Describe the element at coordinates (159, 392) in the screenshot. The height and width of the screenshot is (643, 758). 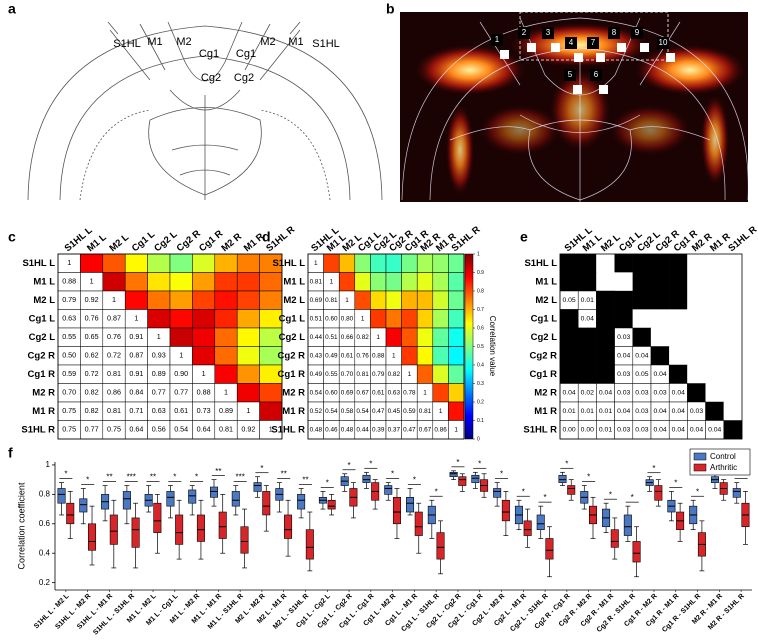
I see `cell-value: 0.77` at that location.